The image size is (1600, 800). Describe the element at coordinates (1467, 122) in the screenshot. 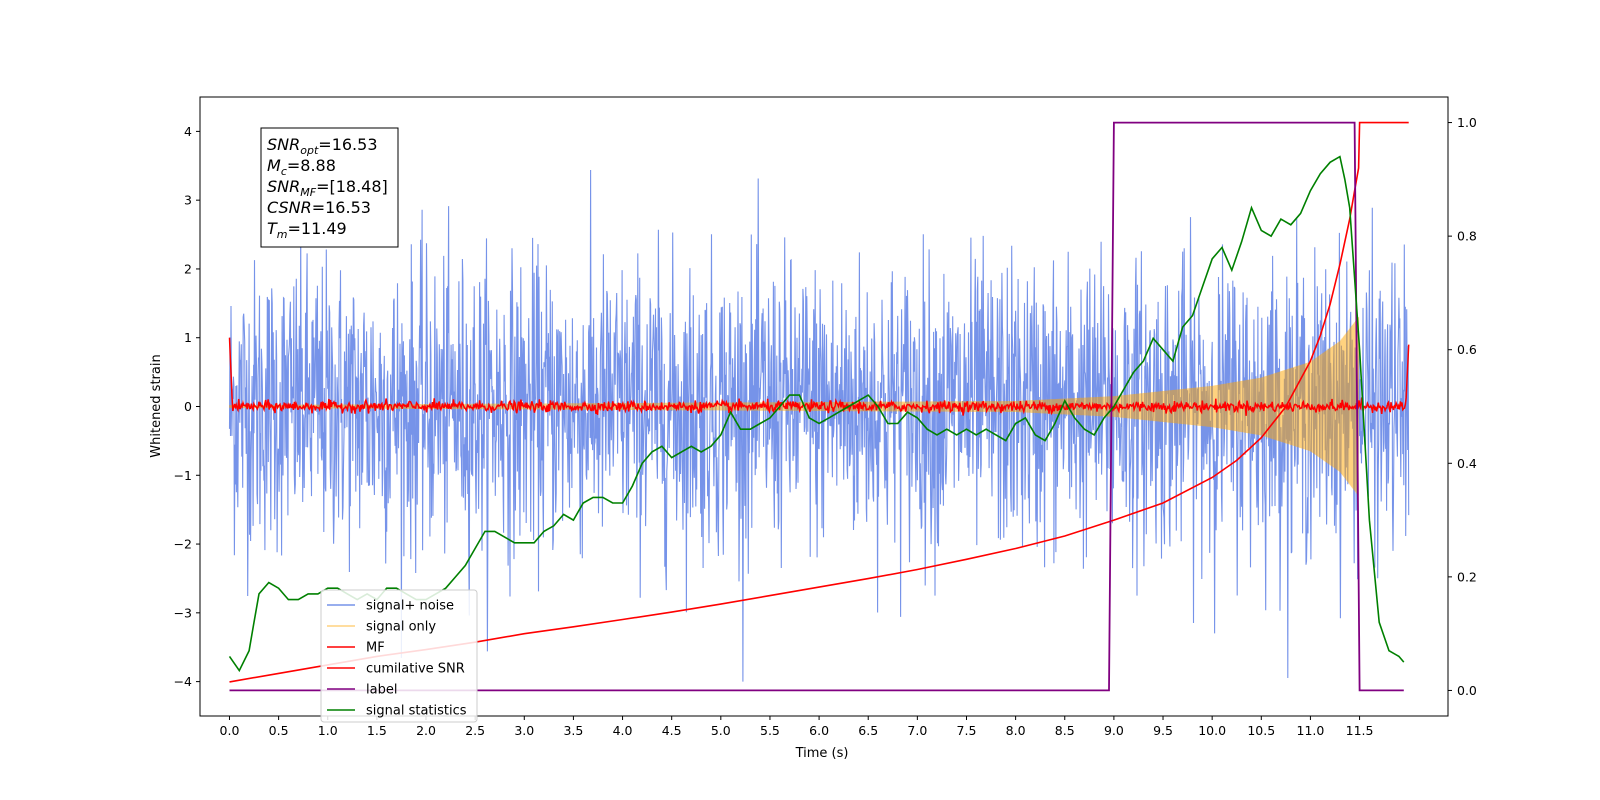

I see `y2-tick-label: 1.0` at that location.